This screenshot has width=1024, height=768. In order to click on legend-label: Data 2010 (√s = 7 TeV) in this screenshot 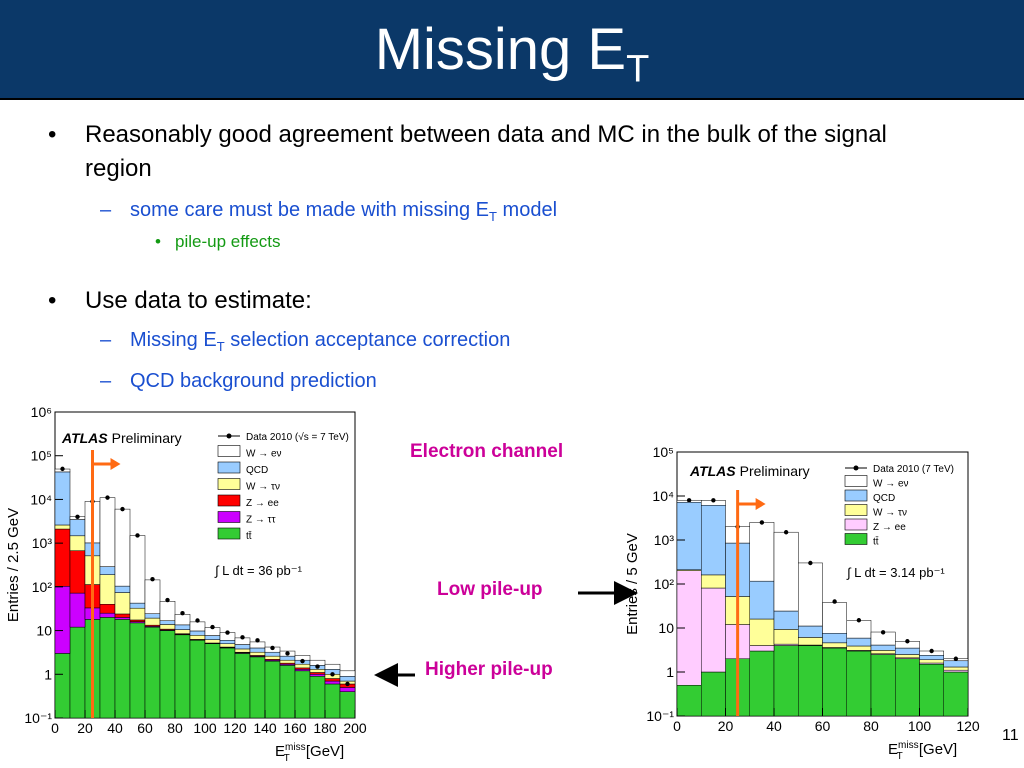, I will do `click(297, 437)`.